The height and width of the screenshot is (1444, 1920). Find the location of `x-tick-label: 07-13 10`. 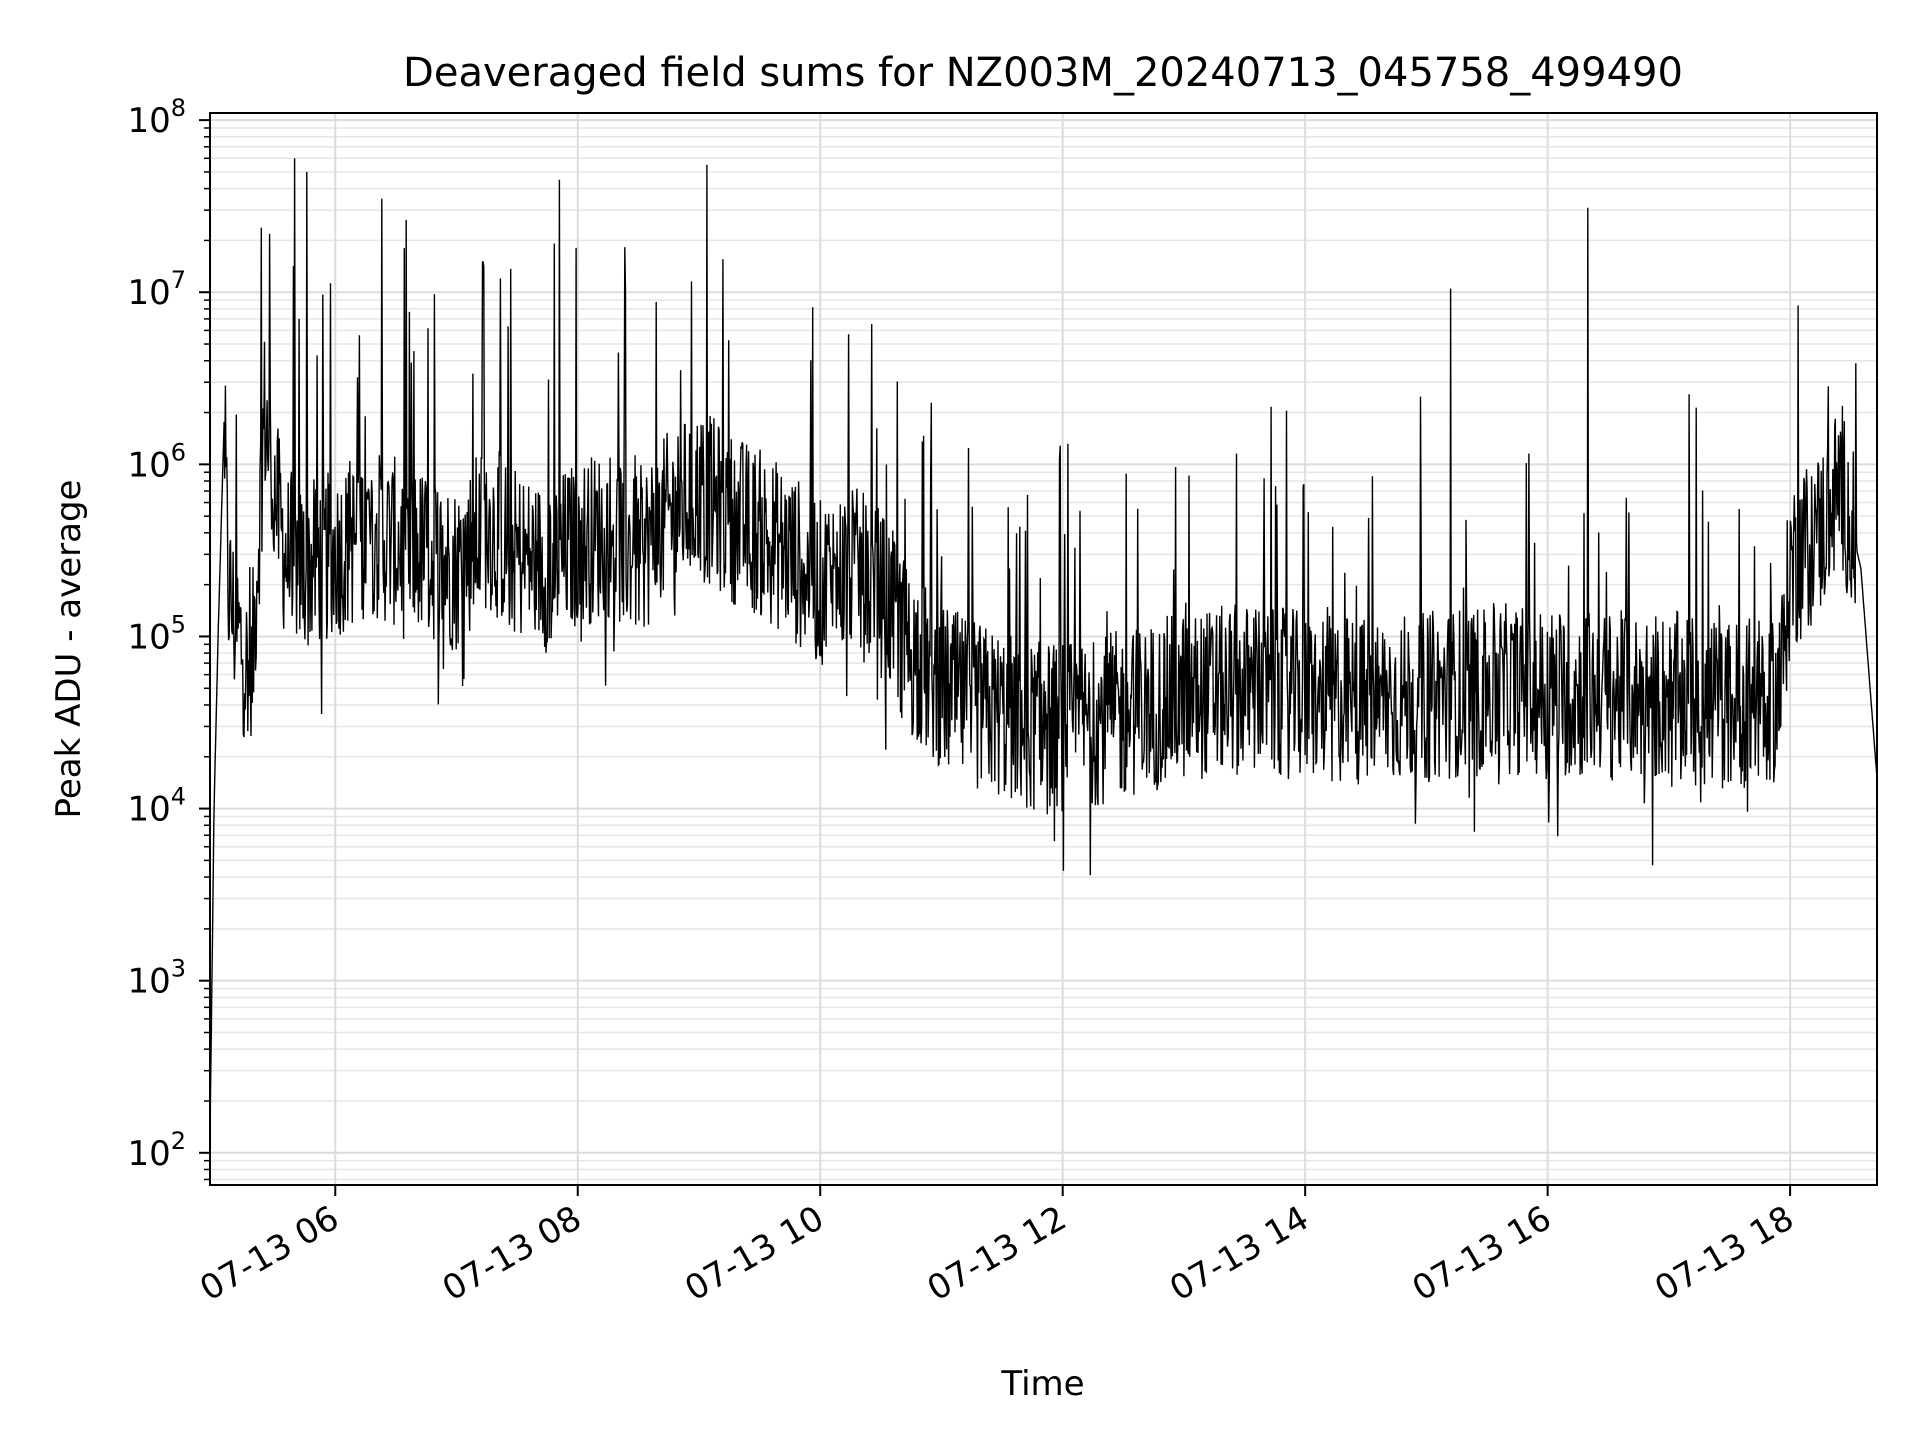

x-tick-label: 07-13 10 is located at coordinates (754, 1253).